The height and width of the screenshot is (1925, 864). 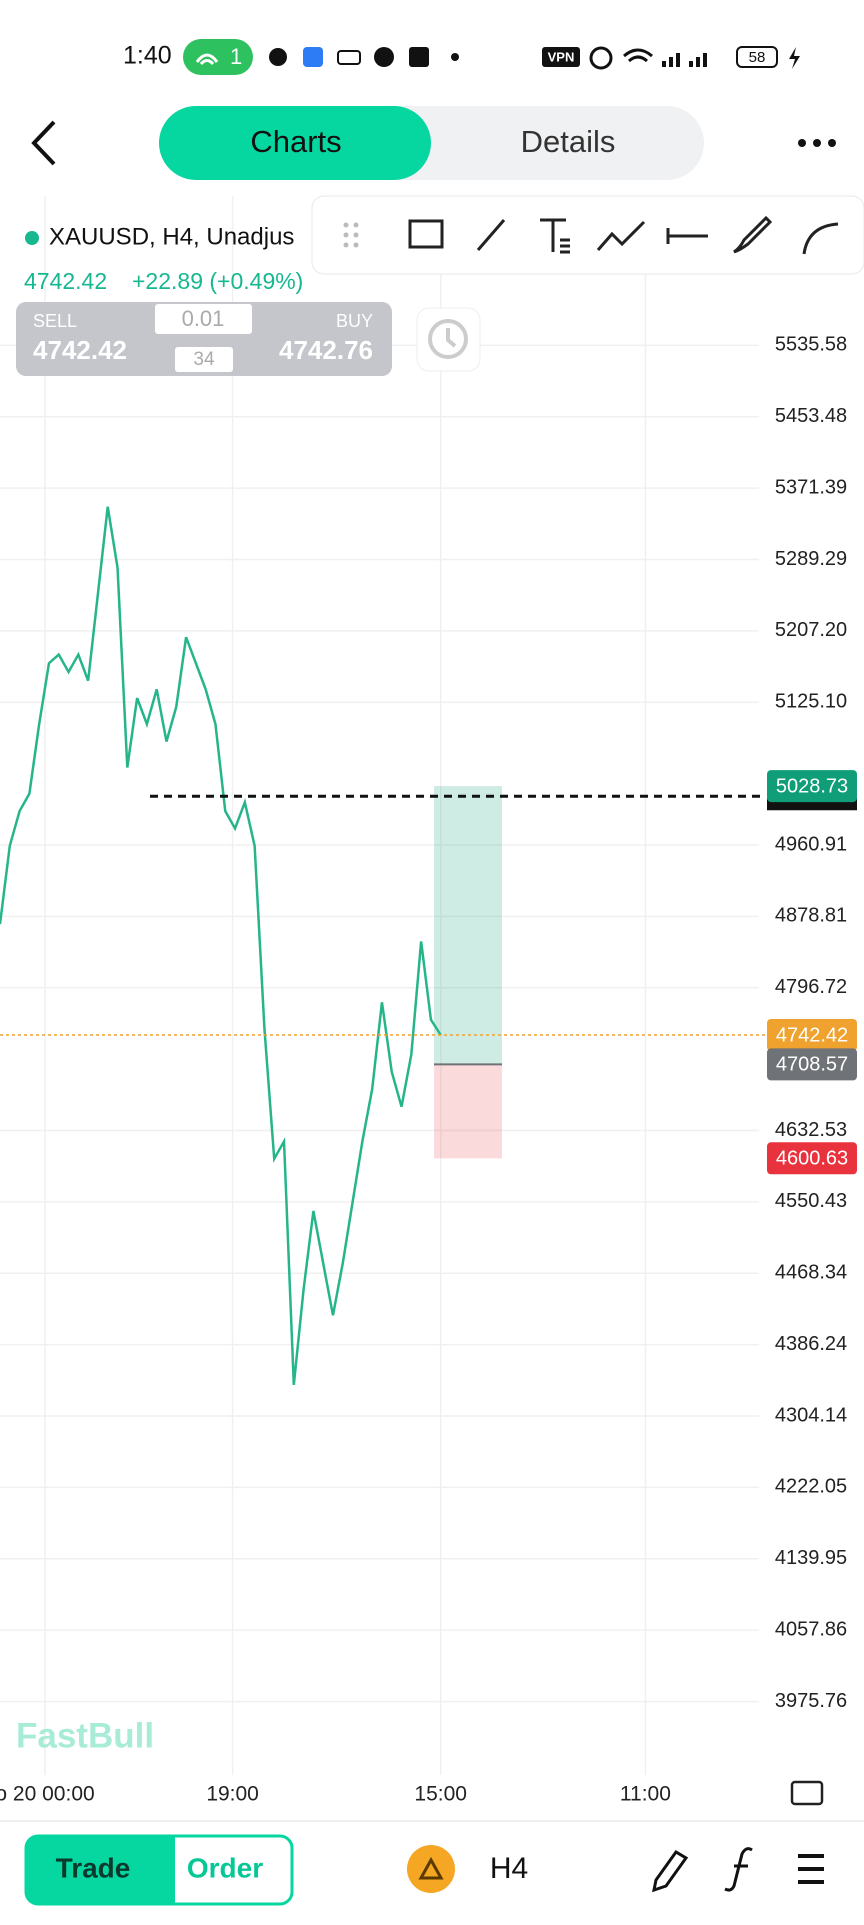 I want to click on drag-handle, so click(x=351, y=235).